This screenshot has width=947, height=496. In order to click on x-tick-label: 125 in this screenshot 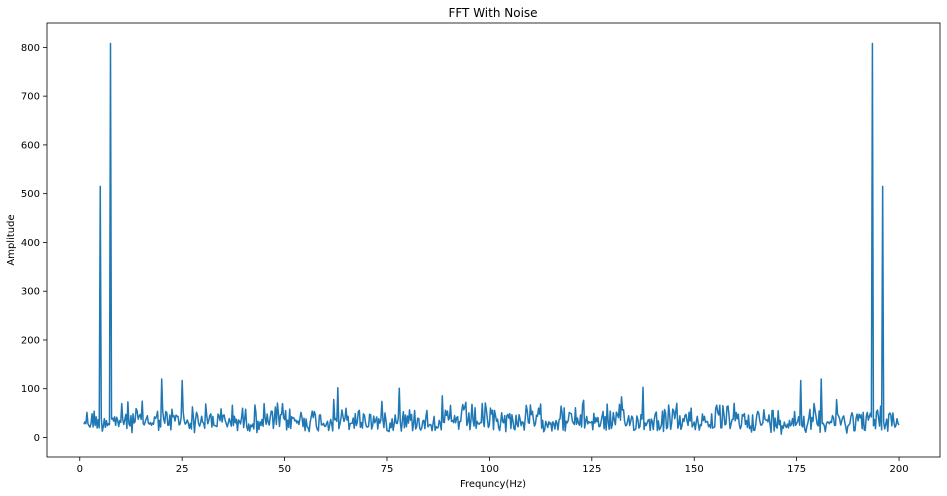, I will do `click(591, 469)`.